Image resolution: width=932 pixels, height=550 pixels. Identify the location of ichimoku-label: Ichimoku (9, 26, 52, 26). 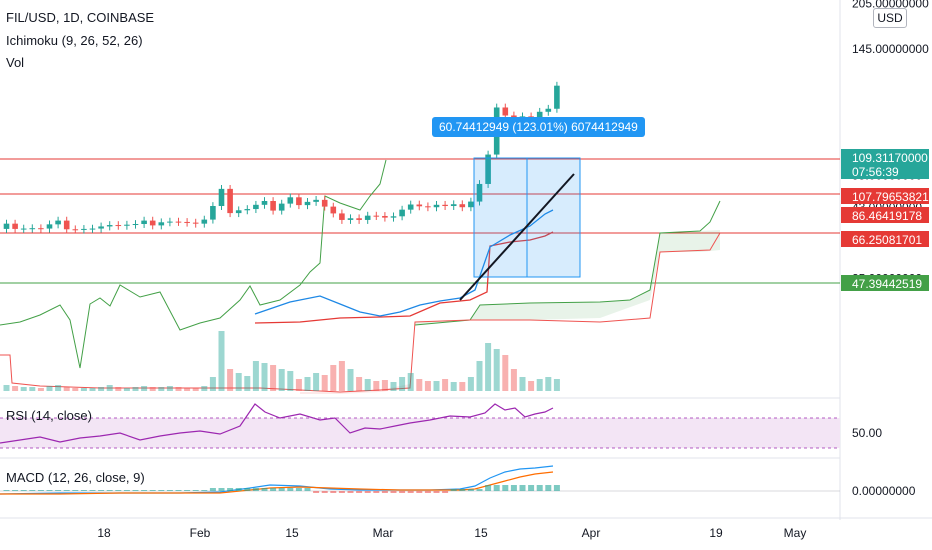
(74, 40).